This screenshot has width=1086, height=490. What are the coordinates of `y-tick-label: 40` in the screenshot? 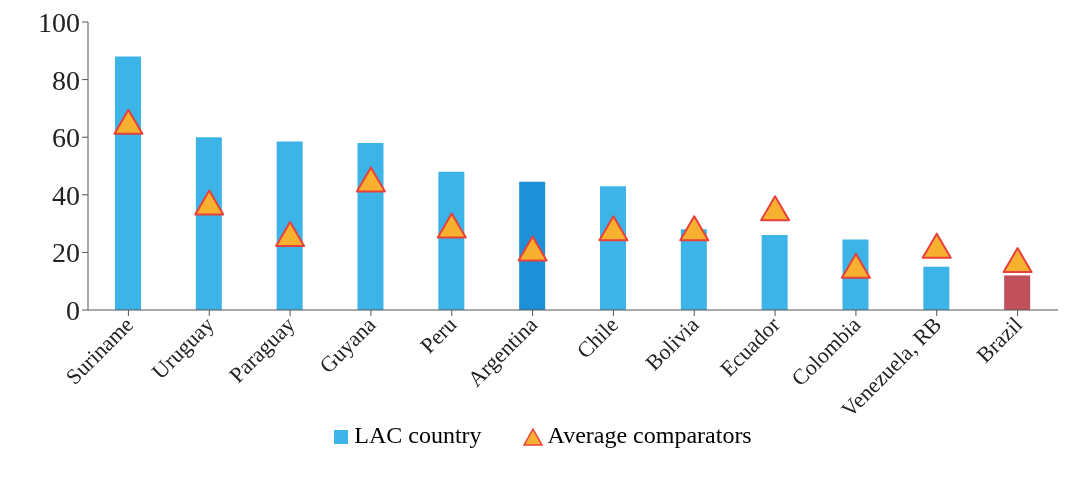 It's located at (66, 195).